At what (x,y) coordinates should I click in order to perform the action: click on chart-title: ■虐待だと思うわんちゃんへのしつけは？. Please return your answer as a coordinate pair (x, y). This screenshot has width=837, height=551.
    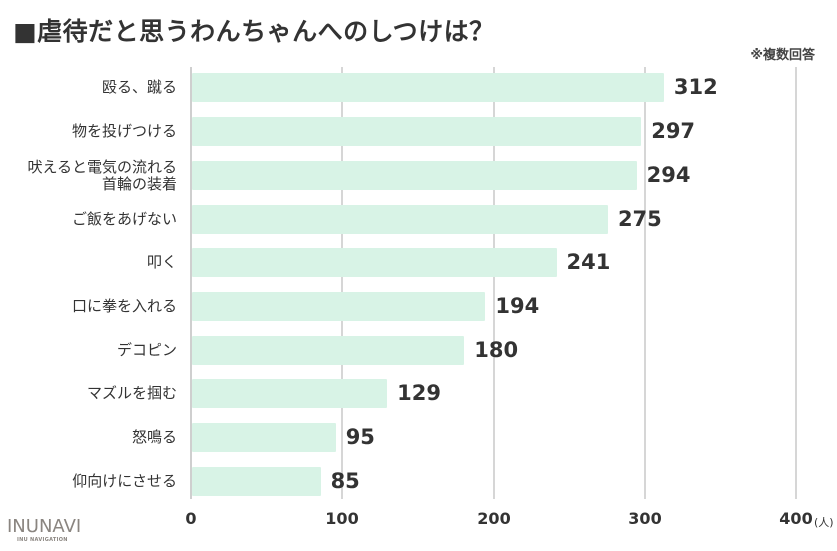
    Looking at the image, I should click on (254, 31).